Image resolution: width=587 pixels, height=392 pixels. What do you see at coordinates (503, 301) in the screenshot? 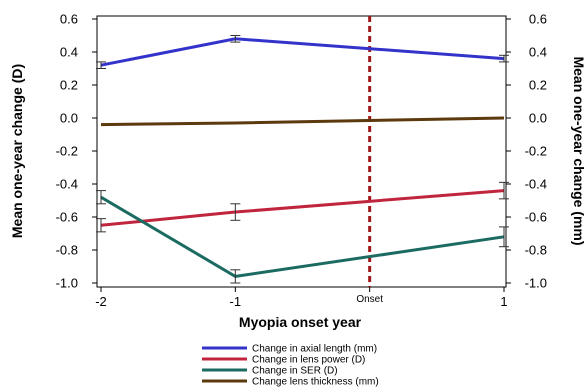
I see `x-tick-label: 1` at bounding box center [503, 301].